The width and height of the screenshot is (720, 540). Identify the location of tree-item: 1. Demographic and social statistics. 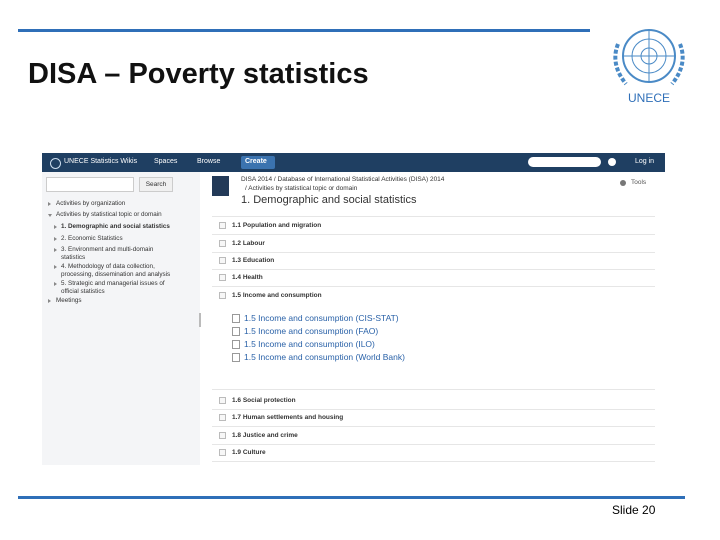
(115, 226).